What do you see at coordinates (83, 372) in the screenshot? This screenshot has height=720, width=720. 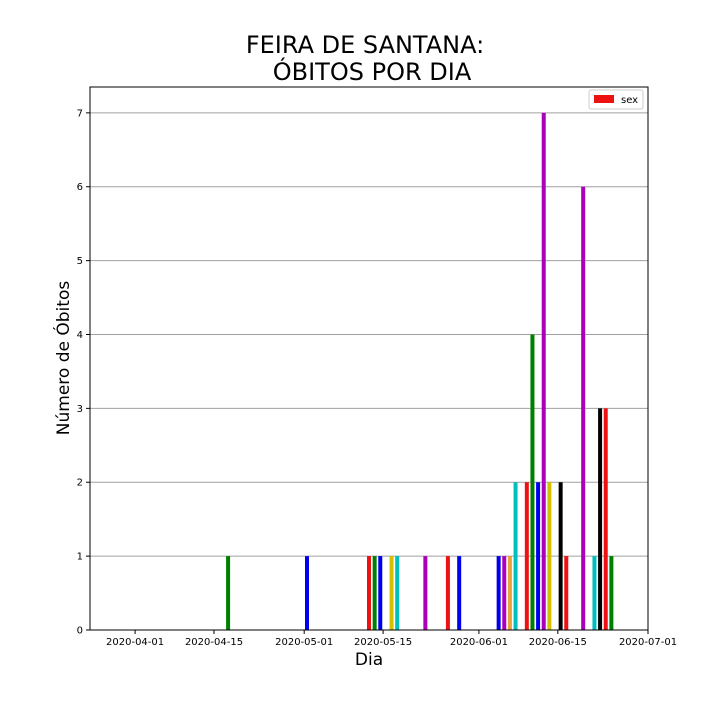 I see `y-axis: 0 1 2 3 4 5 6 7` at bounding box center [83, 372].